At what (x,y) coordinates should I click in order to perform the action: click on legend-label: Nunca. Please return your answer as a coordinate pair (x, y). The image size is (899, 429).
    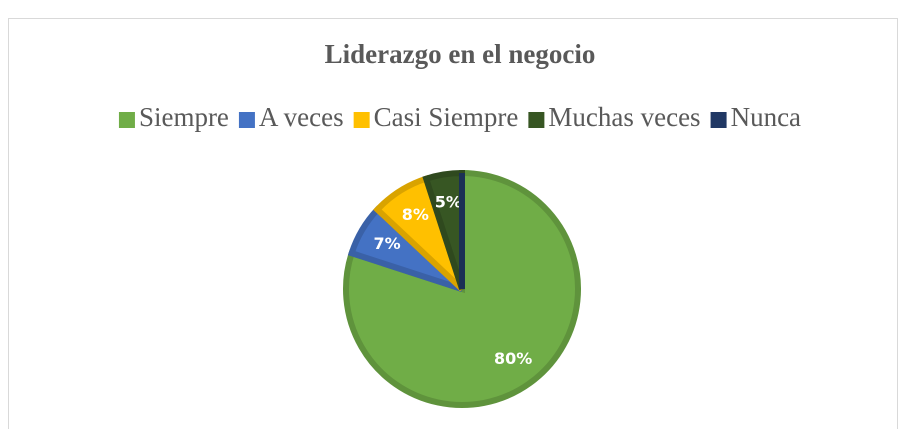
    Looking at the image, I should click on (766, 117).